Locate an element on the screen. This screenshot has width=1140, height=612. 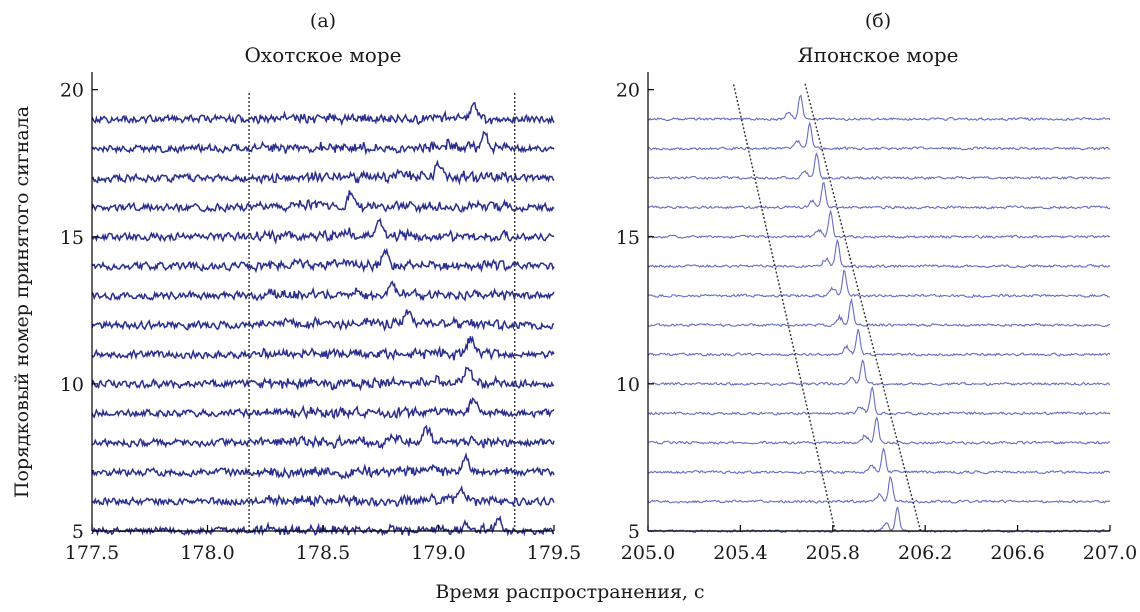
x-tick-label: 179.5 is located at coordinates (554, 553).